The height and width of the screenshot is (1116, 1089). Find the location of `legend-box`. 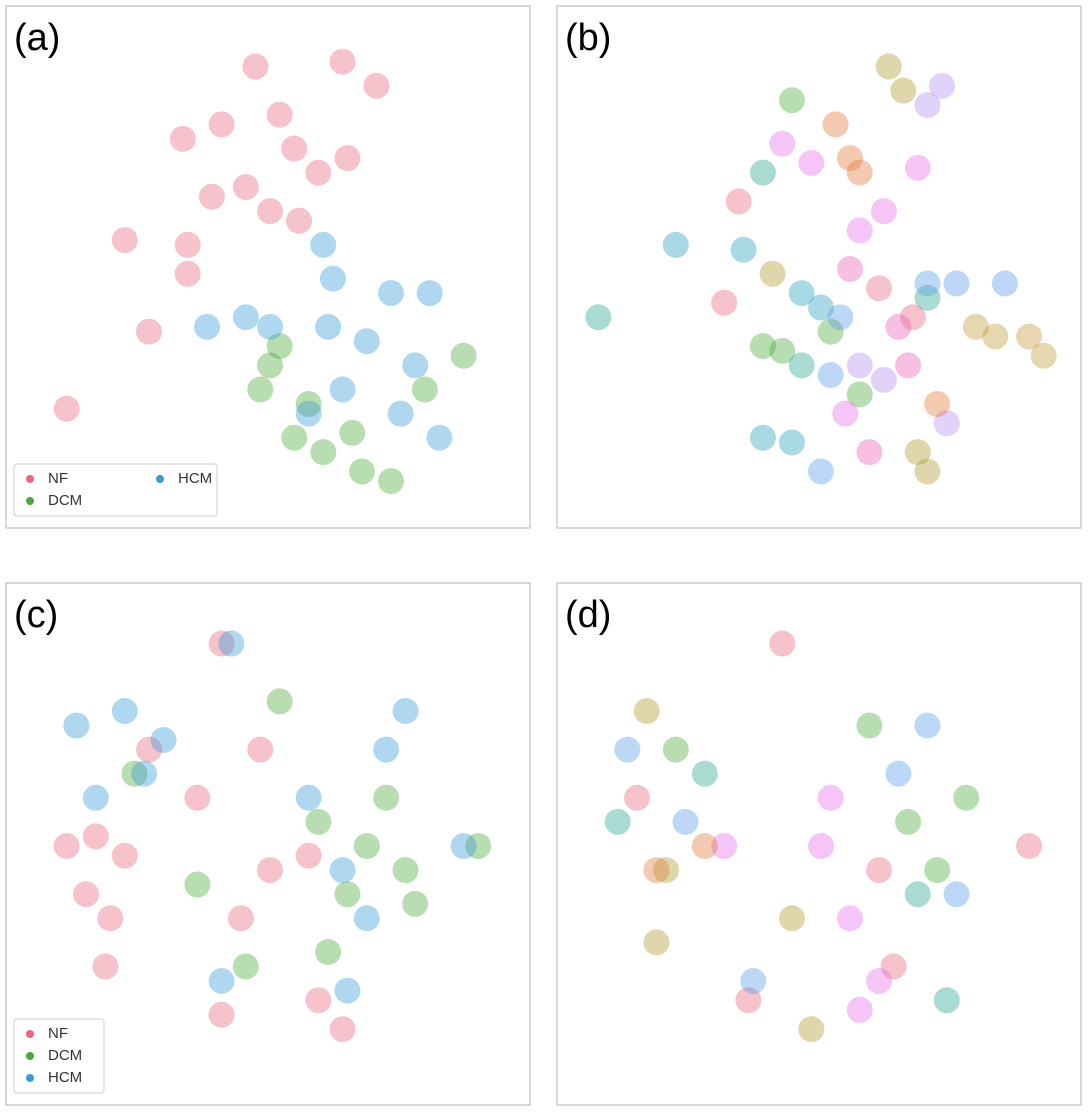

legend-box is located at coordinates (115, 490).